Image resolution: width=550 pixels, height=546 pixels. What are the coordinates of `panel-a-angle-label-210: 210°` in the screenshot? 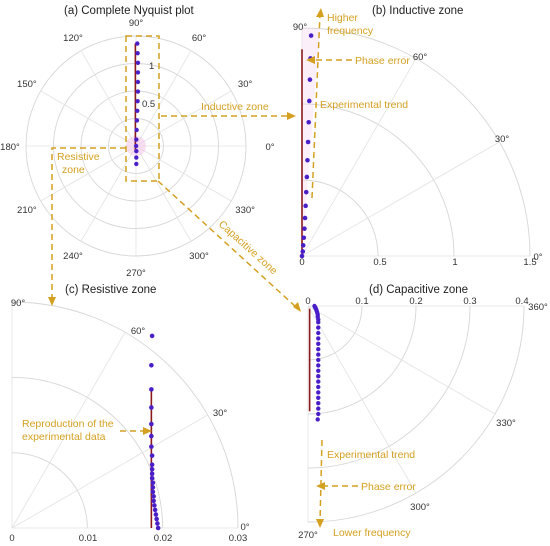 It's located at (27, 210).